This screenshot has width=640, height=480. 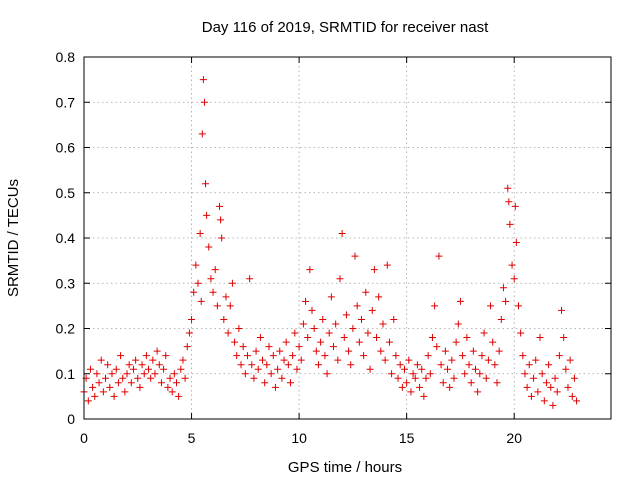 I want to click on y-axis-label: SRMTID / TECUs, so click(x=13, y=238).